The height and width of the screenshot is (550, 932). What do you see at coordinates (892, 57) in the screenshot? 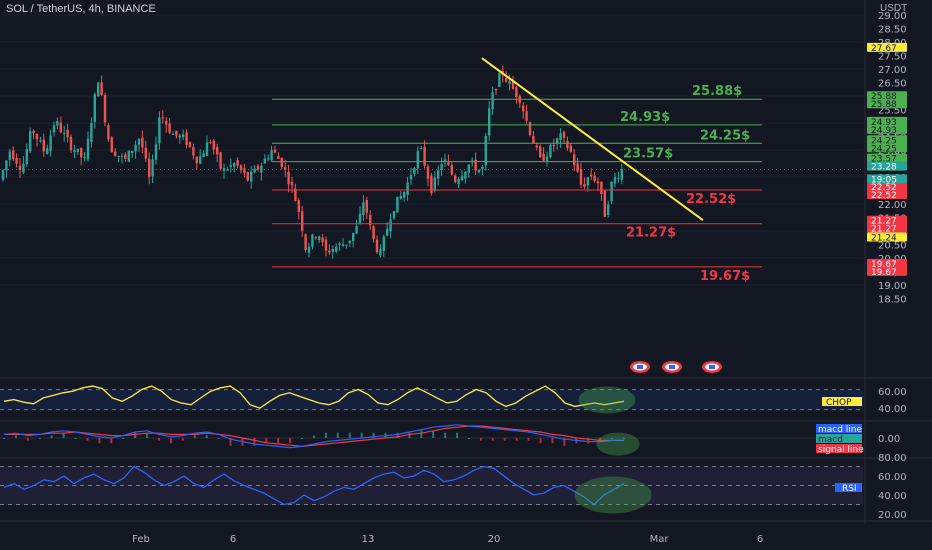
I see `price-tick: 27.50` at bounding box center [892, 57].